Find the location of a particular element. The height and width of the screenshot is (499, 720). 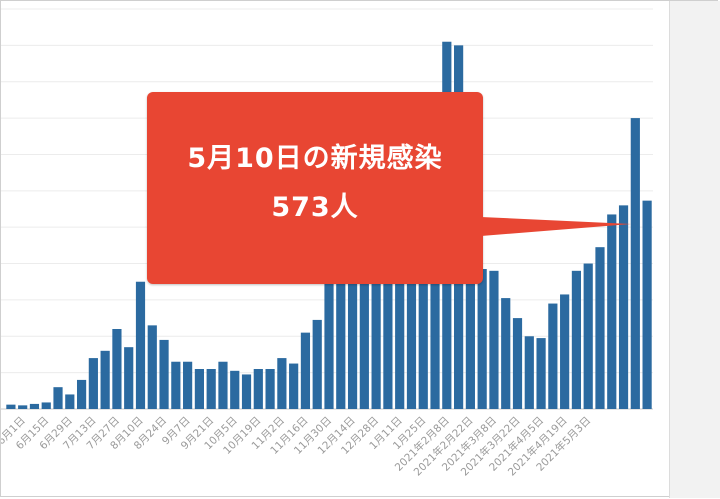

annotation-pointer is located at coordinates (556, 226).